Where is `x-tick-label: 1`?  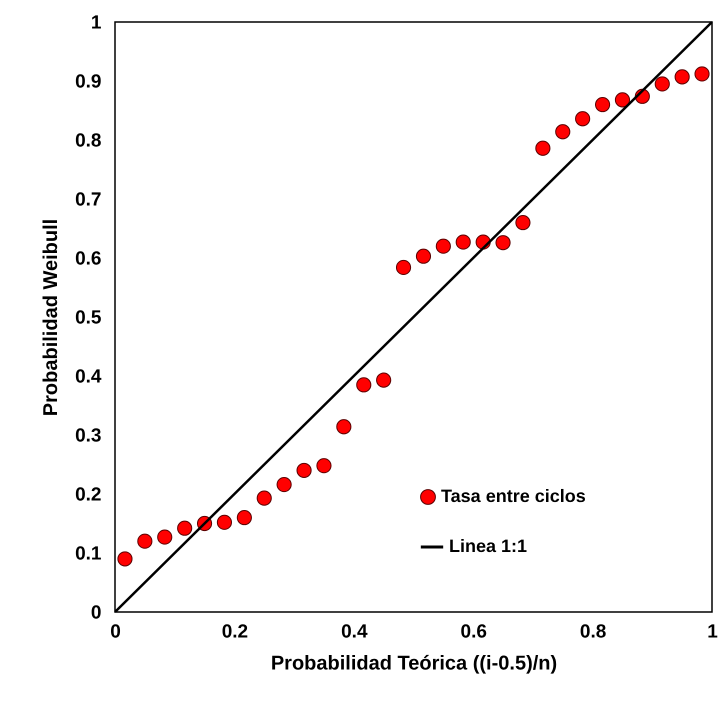
x-tick-label: 1 is located at coordinates (712, 632).